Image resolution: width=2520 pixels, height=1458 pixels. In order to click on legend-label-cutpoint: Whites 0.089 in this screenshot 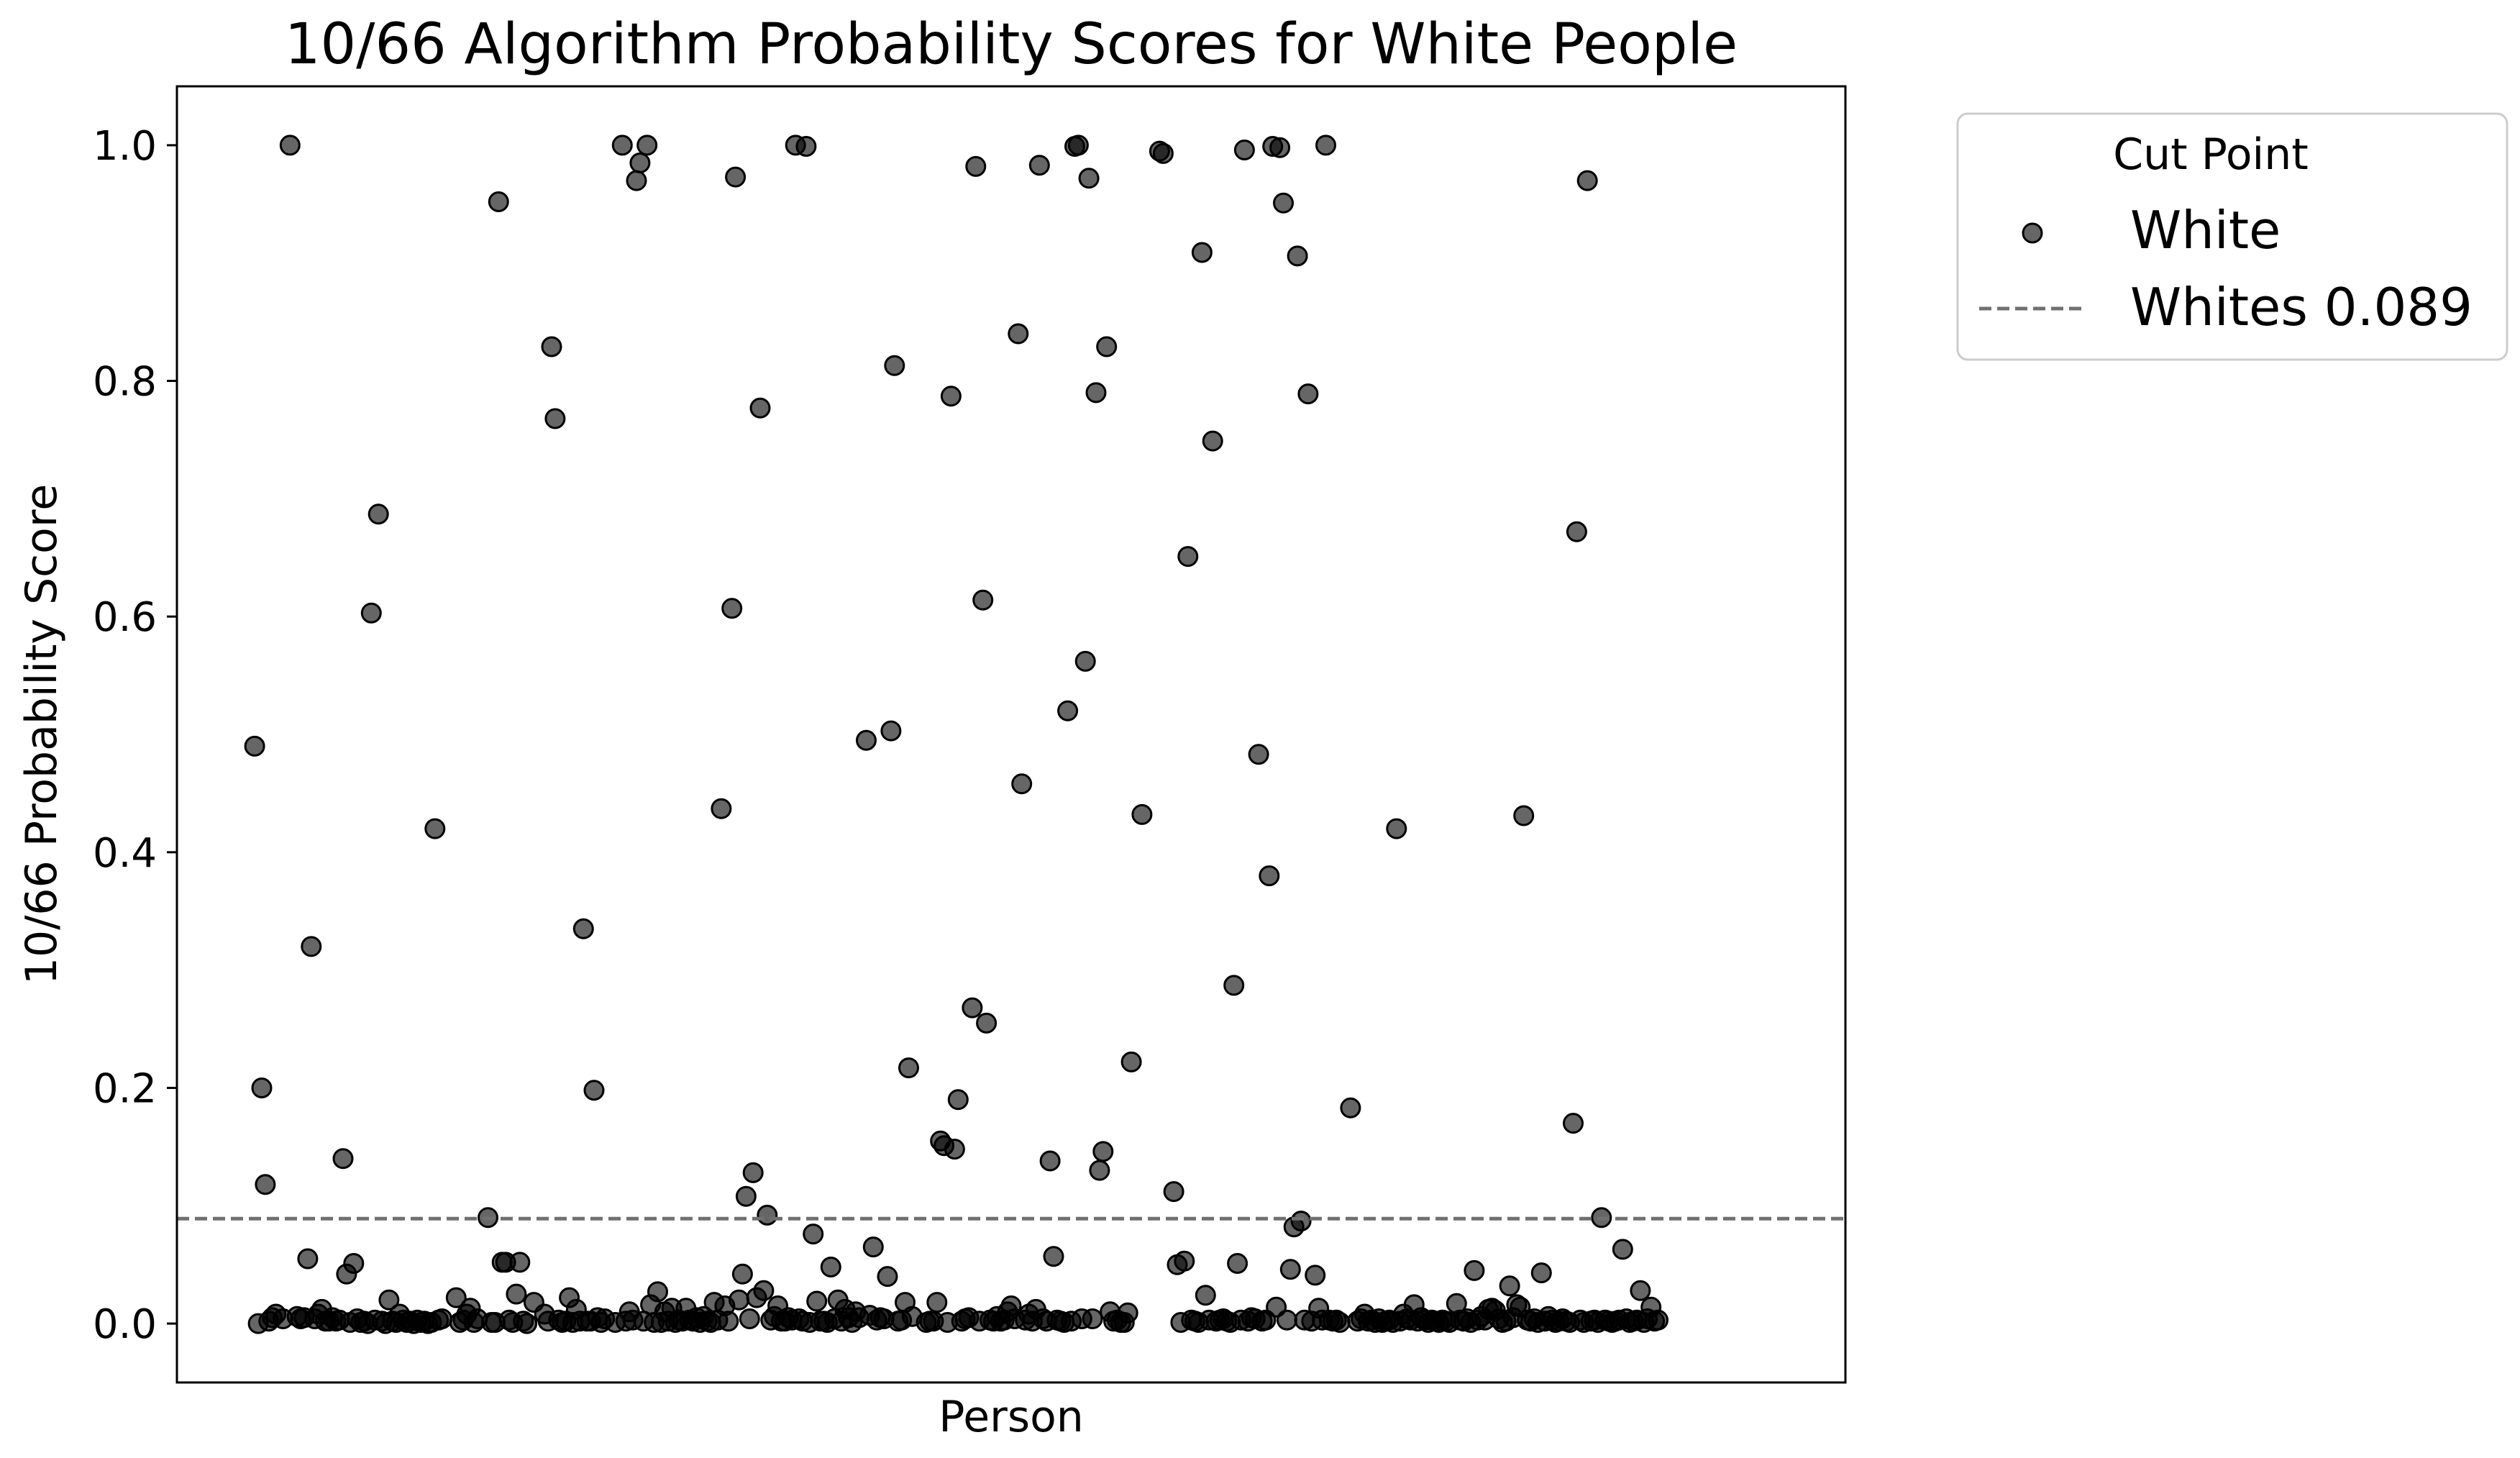, I will do `click(2301, 307)`.